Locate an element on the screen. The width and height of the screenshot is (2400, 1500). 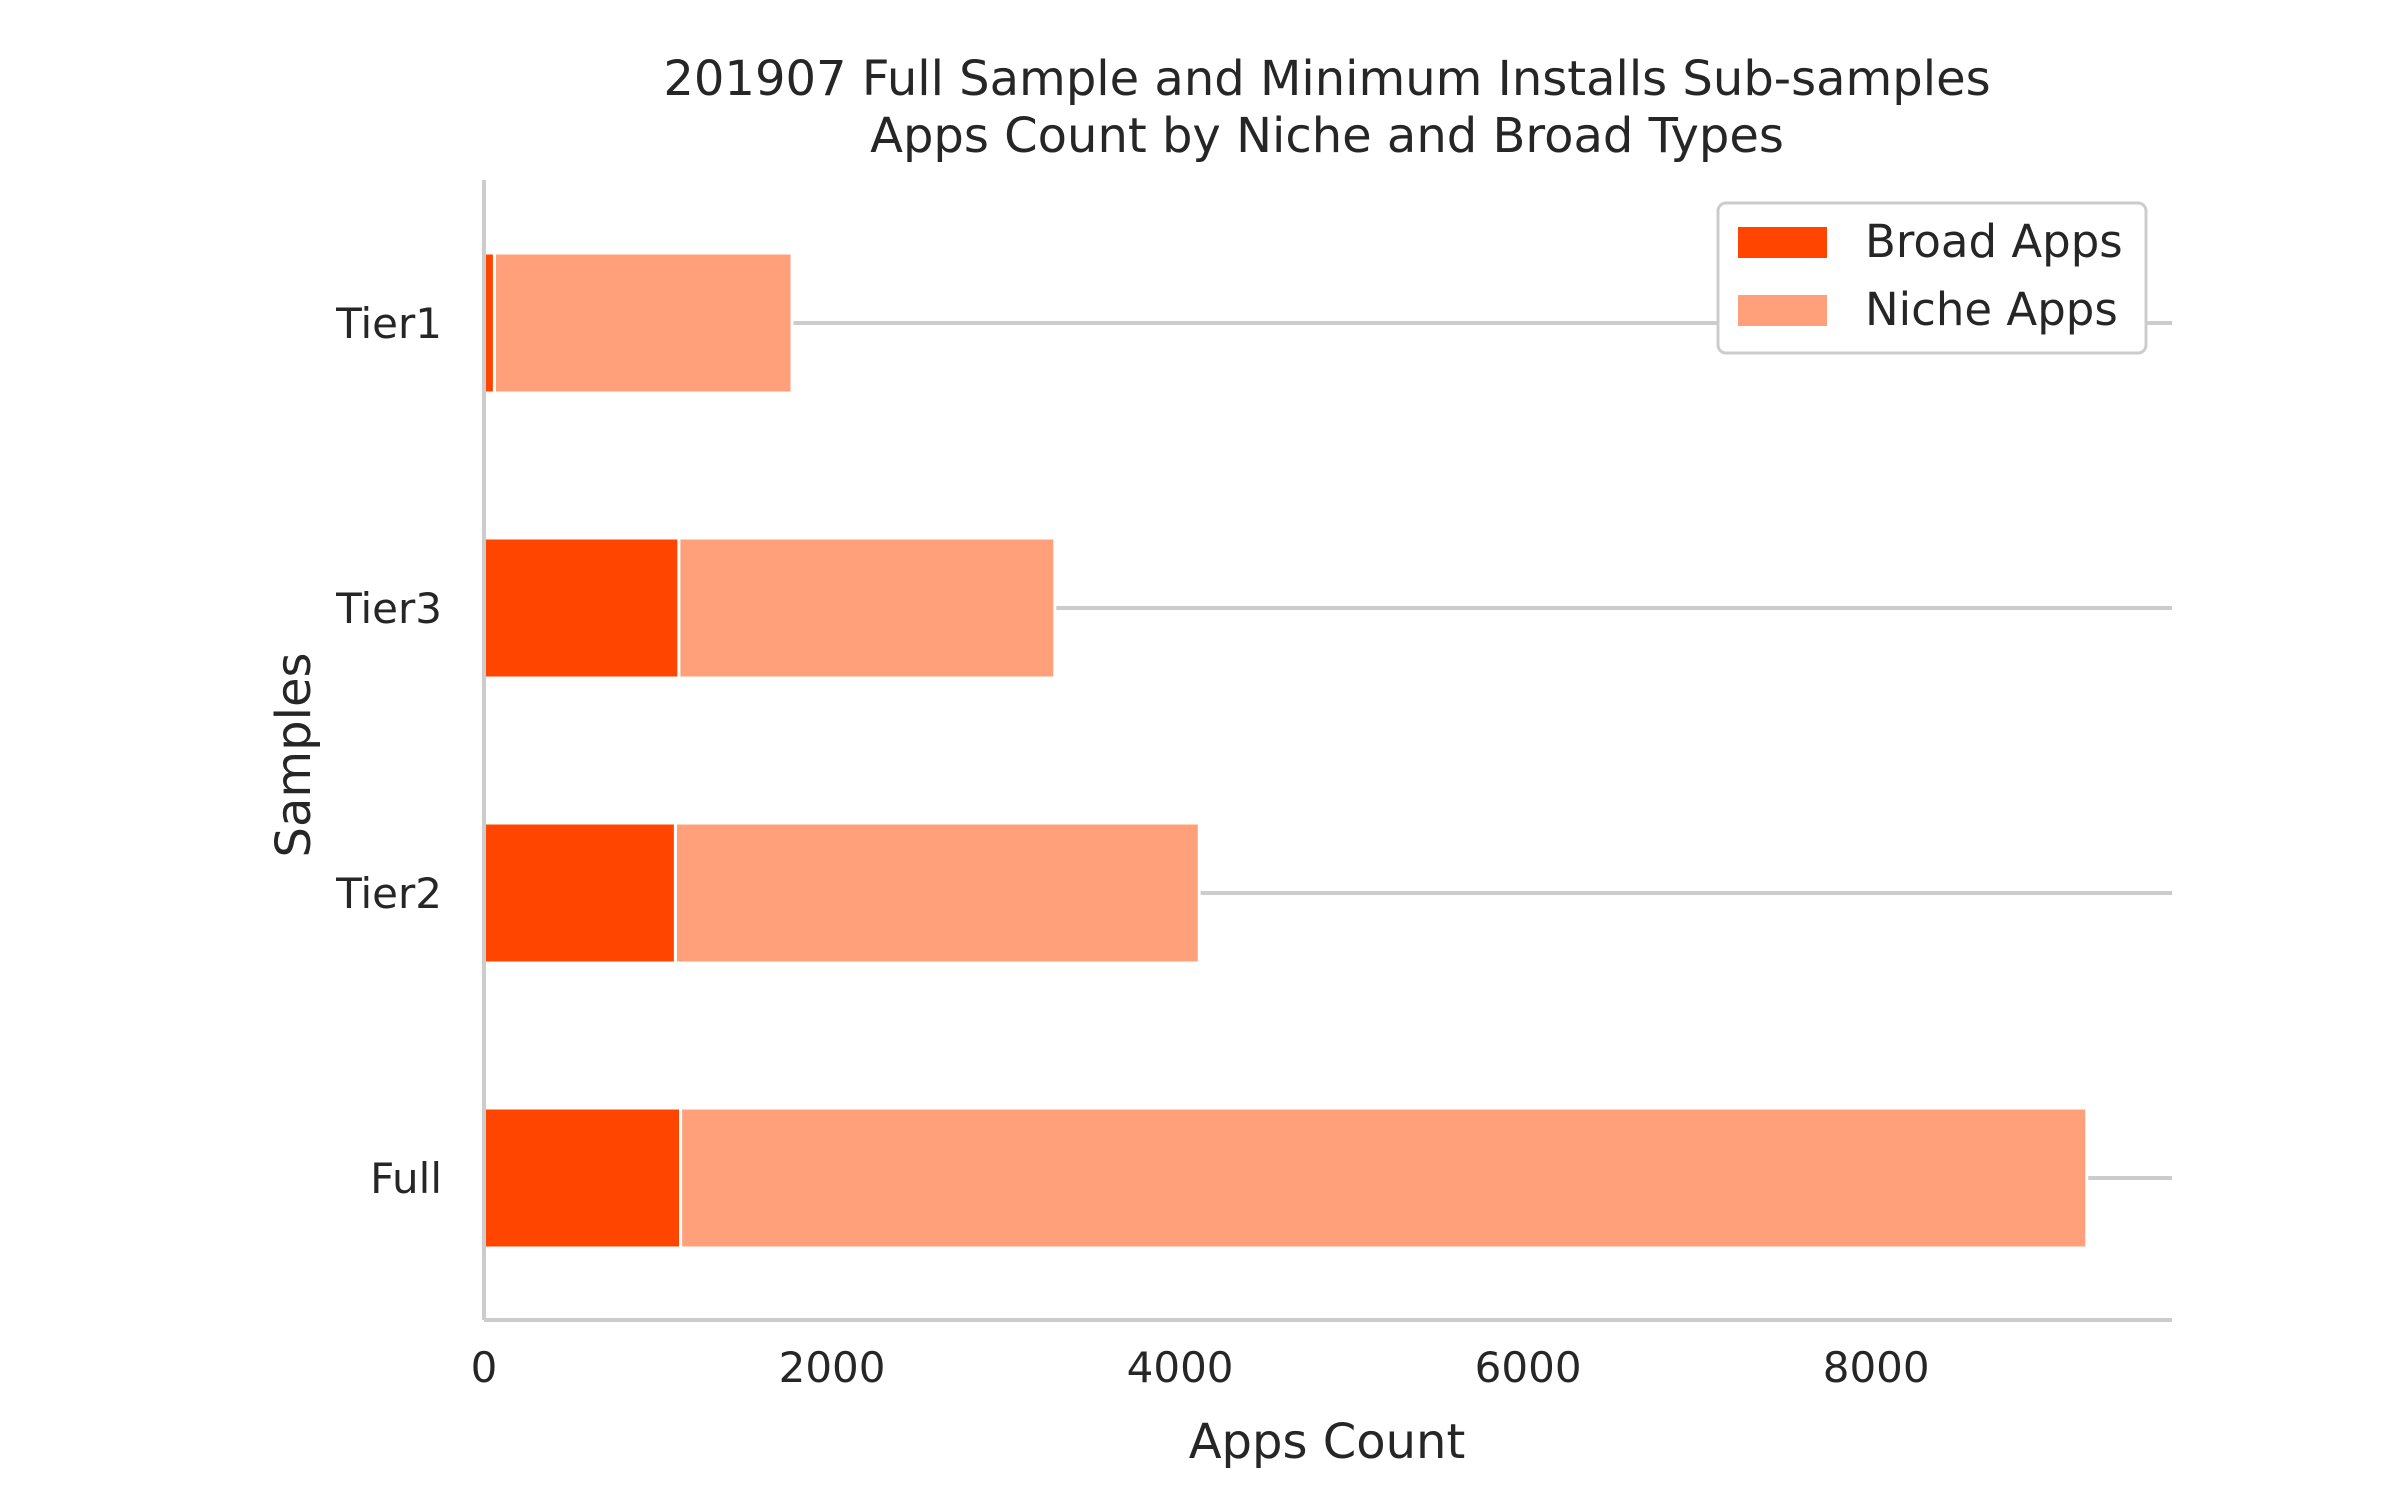
bar-tier2-broad-apps is located at coordinates (579, 893).